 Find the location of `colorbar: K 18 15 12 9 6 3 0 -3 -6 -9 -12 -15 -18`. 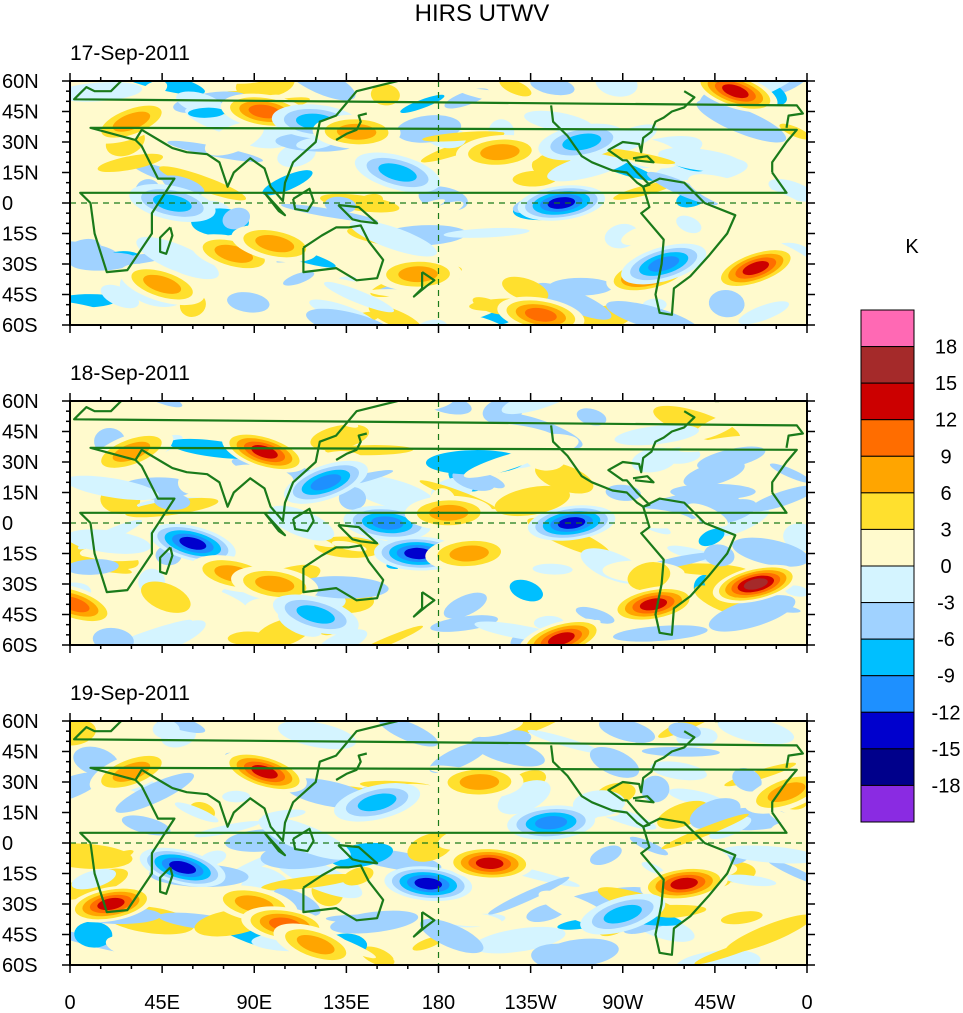

colorbar: K 18 15 12 9 6 3 0 -3 -6 -9 -12 -15 -18 is located at coordinates (910, 529).